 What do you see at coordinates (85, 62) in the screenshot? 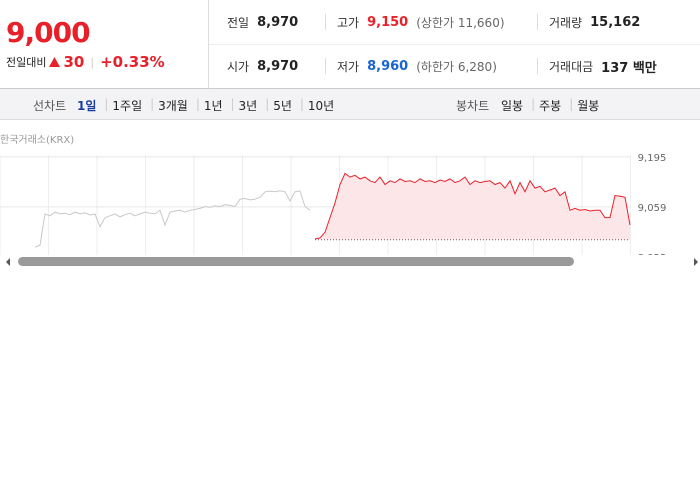
I see `change: 전일대비 30 | +0.33%` at bounding box center [85, 62].